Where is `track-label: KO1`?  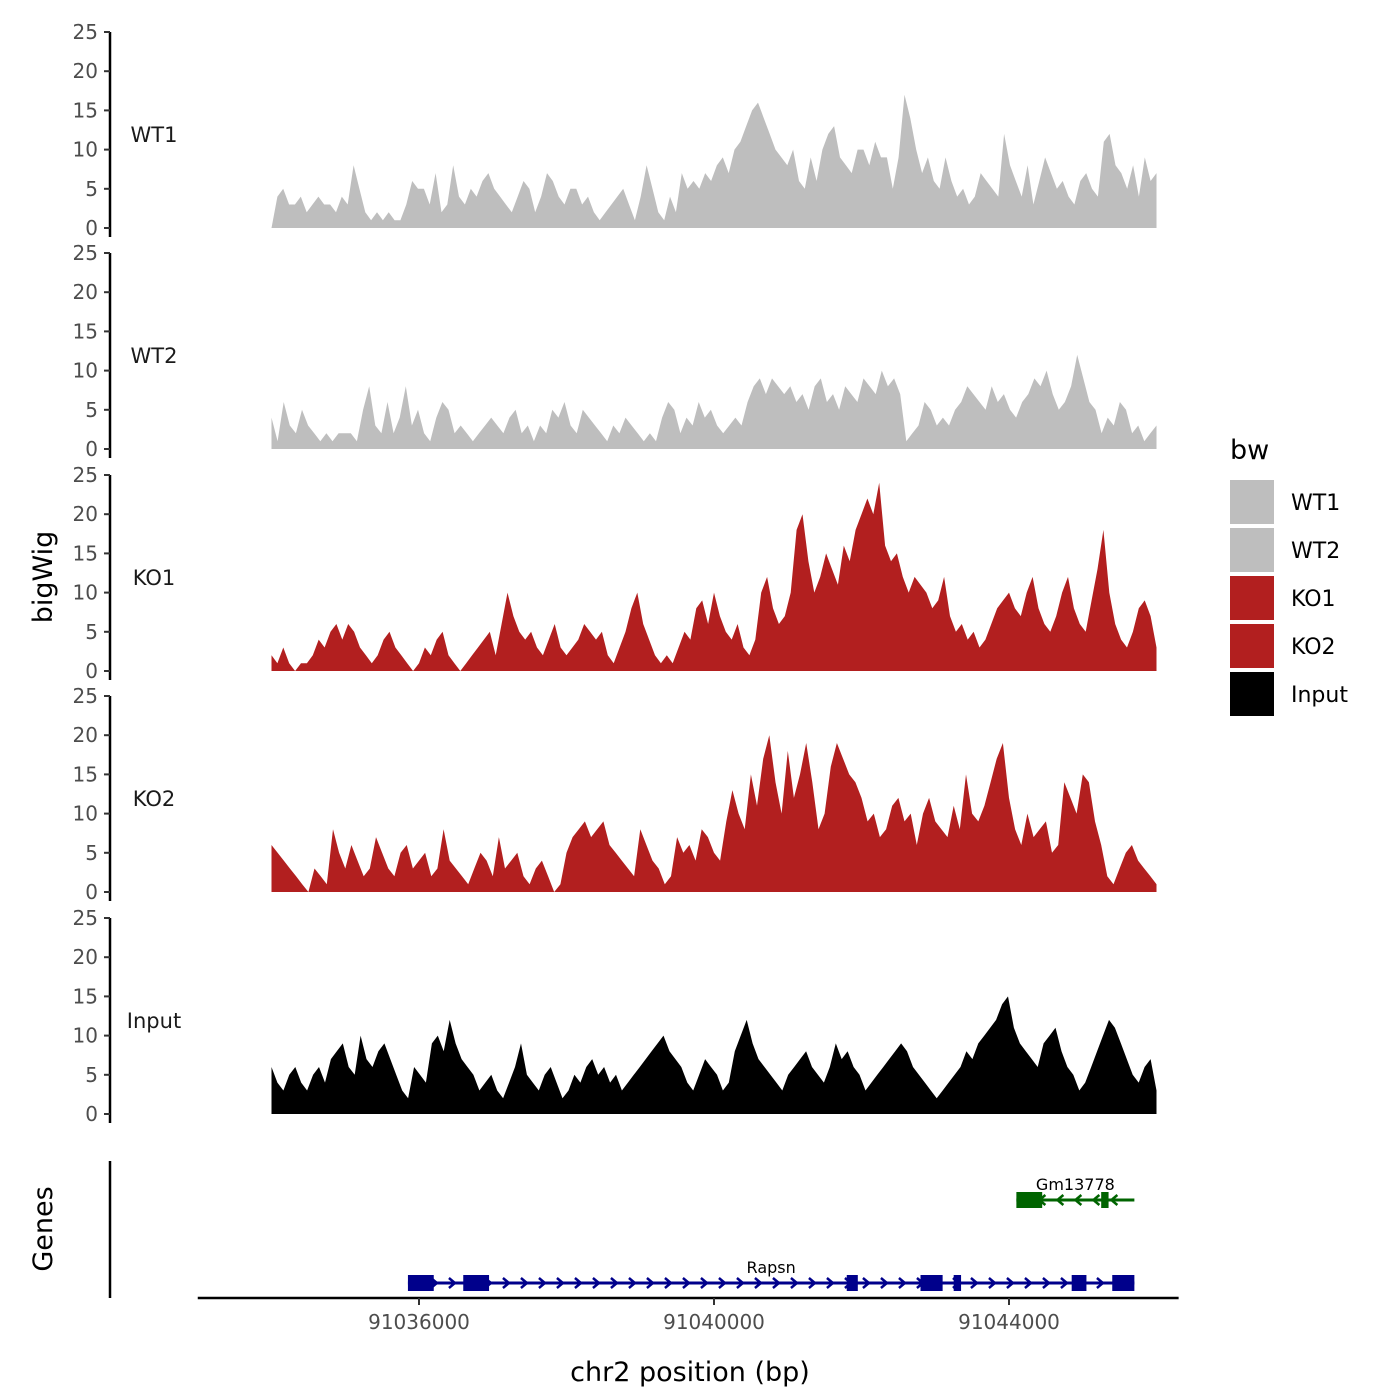
track-label: KO1 is located at coordinates (154, 578).